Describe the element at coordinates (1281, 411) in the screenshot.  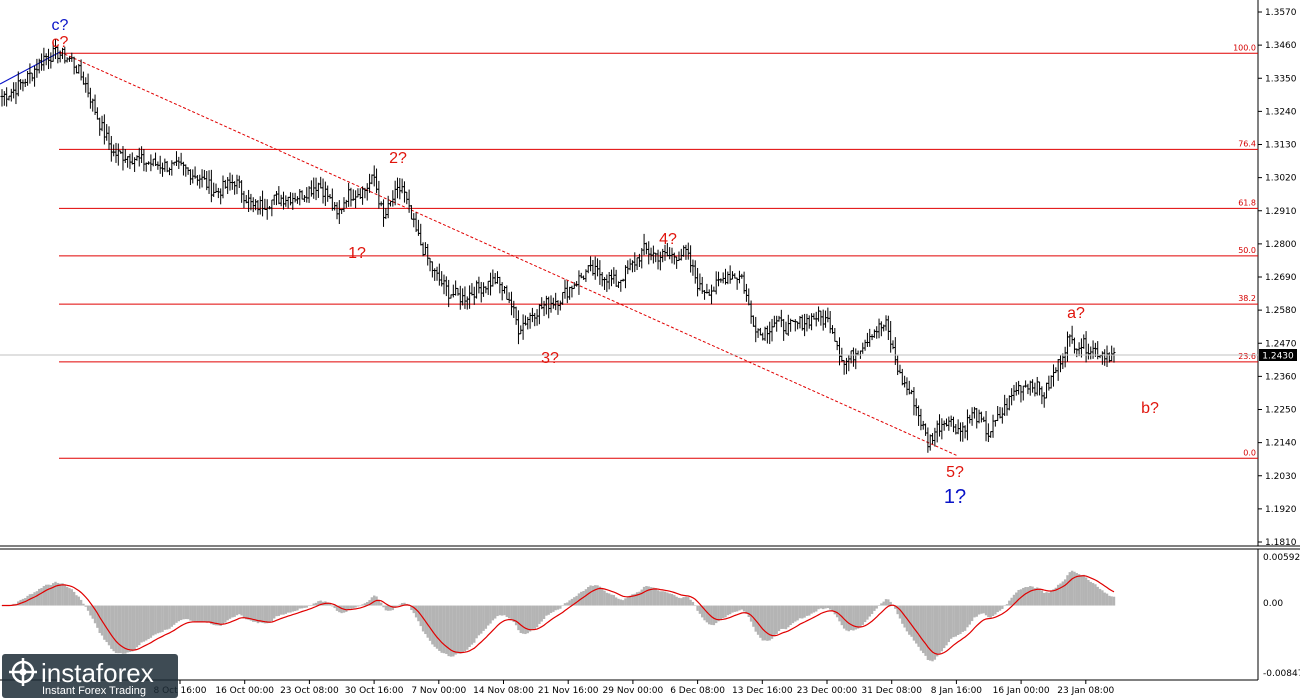
I see `price-tick-label: 1.2250` at that location.